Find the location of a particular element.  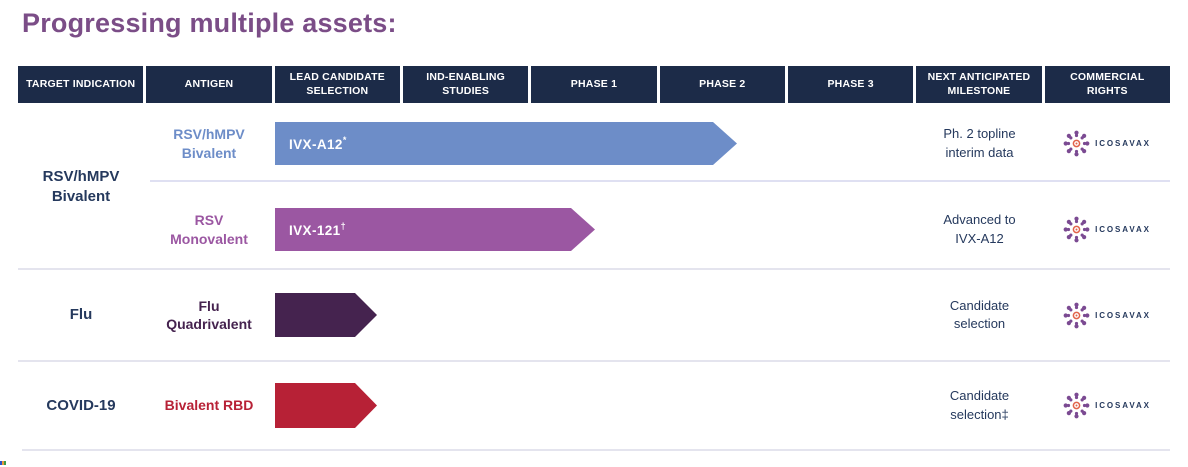

column-header-lead-candidate-selection: LEAD CANDIDATE SELECTION is located at coordinates (337, 84).